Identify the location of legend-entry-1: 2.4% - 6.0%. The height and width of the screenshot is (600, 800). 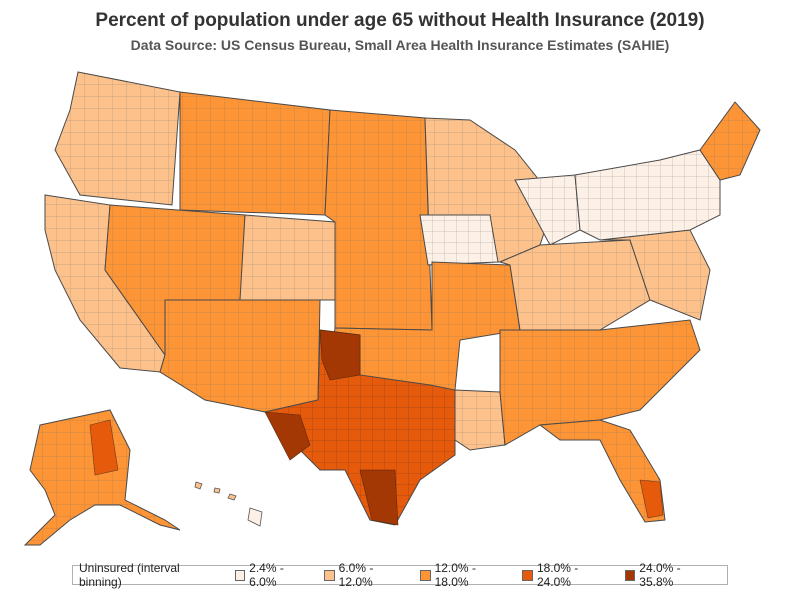
(273, 575).